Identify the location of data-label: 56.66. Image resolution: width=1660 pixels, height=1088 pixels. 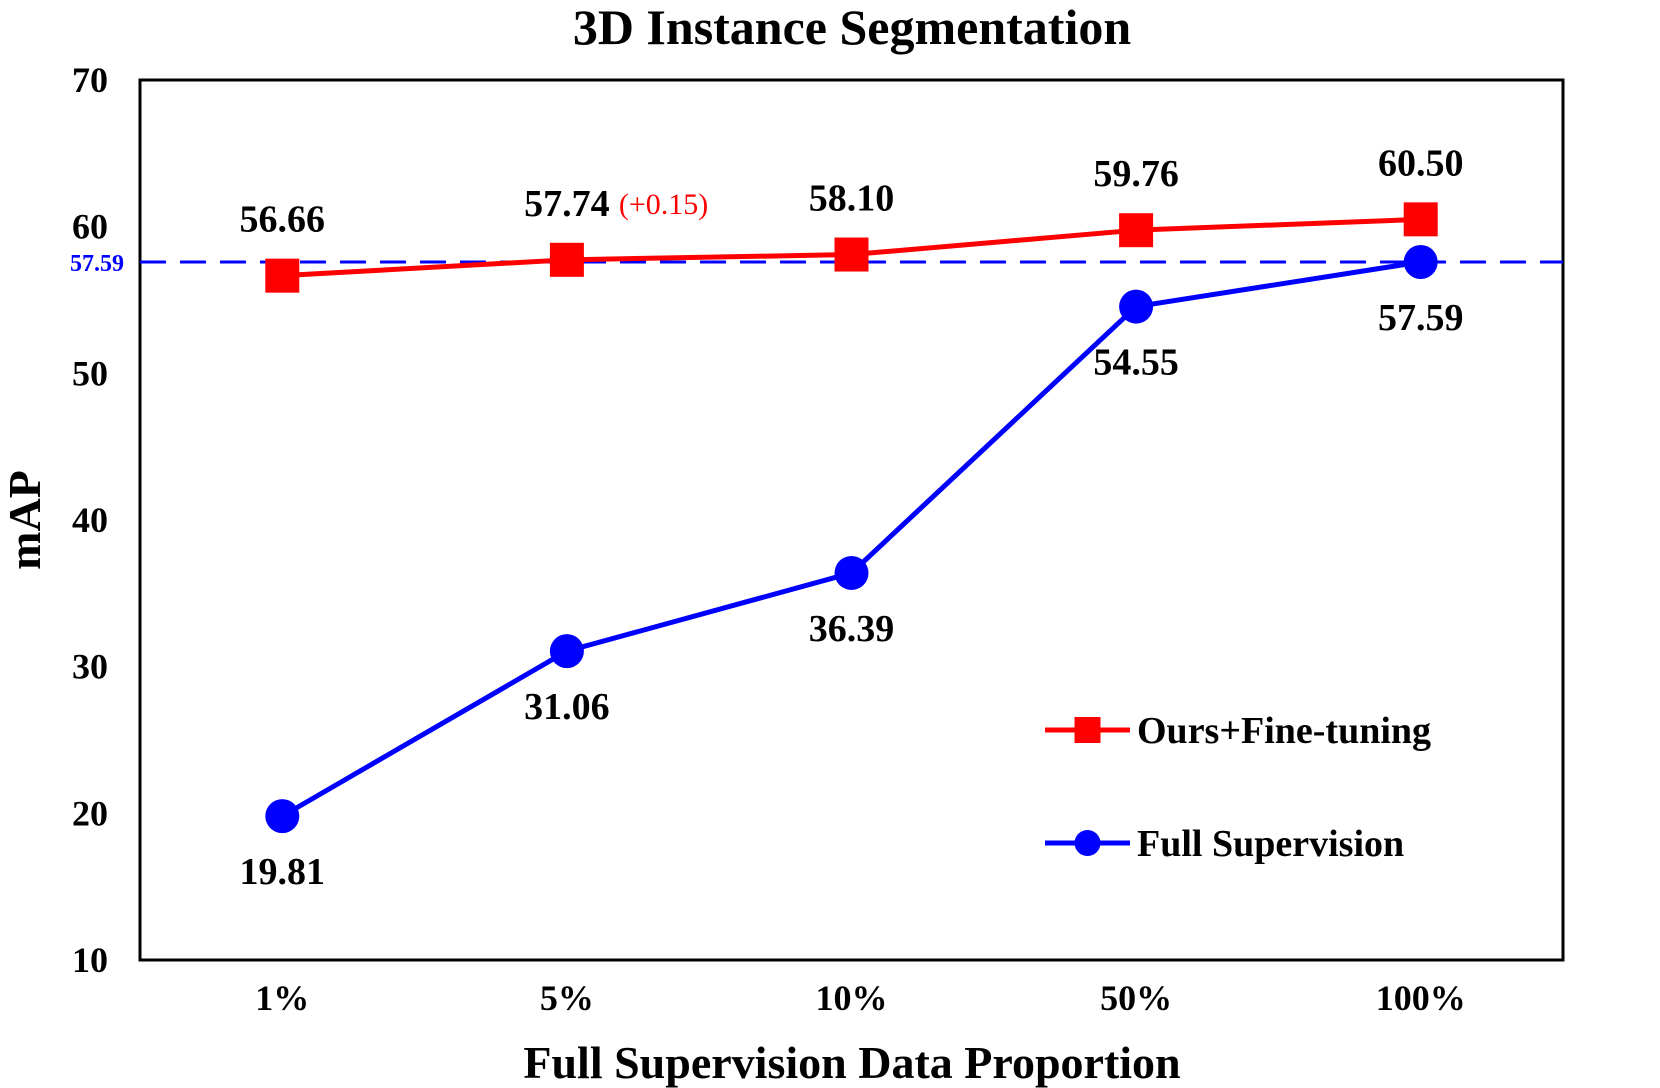
(283, 220).